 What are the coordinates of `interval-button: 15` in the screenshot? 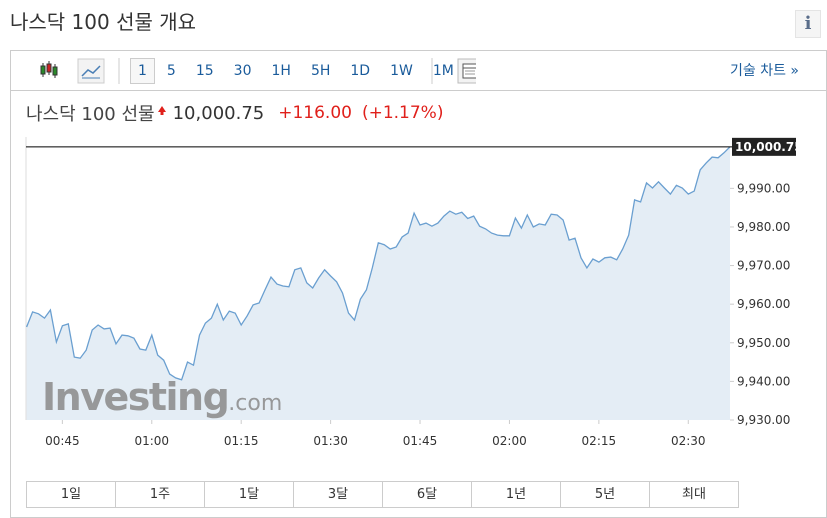 It's located at (204, 71).